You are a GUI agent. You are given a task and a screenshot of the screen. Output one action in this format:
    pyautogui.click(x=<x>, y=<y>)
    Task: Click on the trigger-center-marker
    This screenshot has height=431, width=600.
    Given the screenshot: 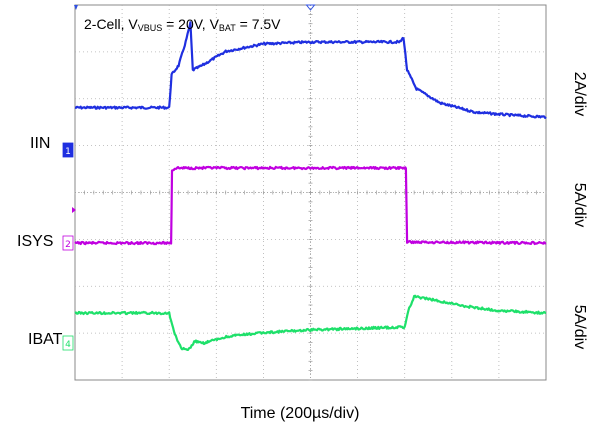 What is the action you would take?
    pyautogui.click(x=310, y=7)
    